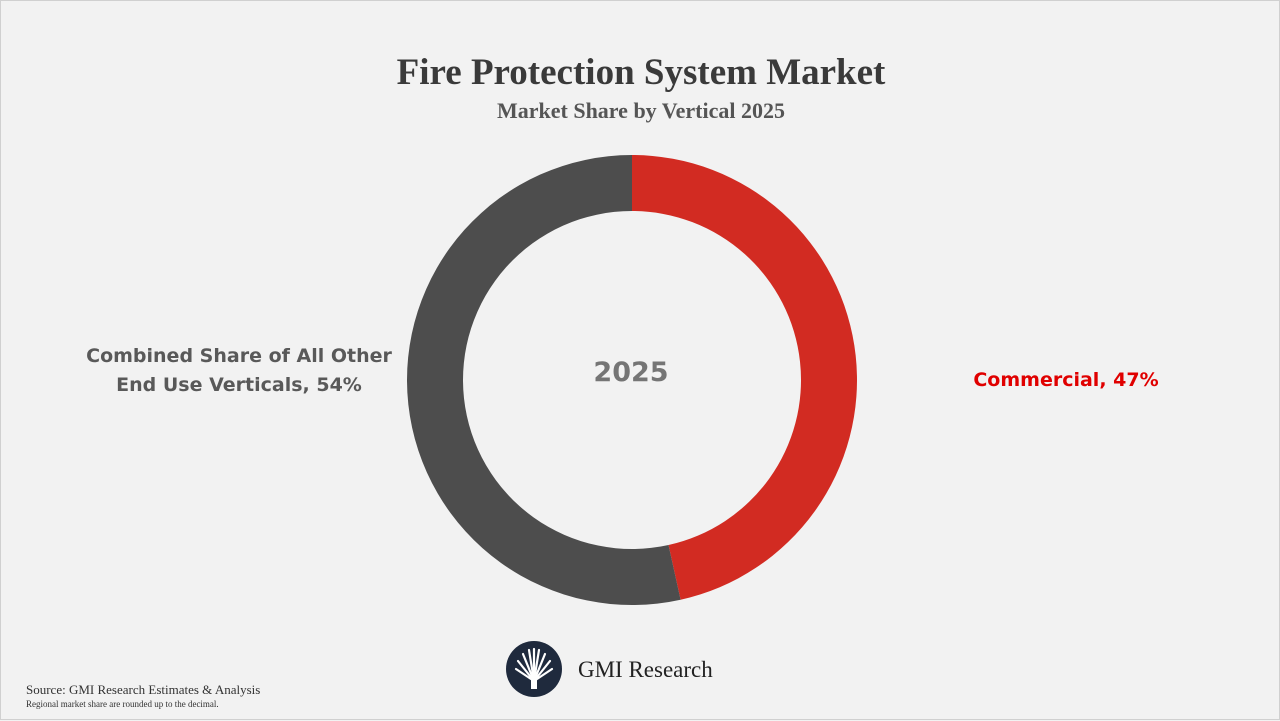  What do you see at coordinates (645, 669) in the screenshot?
I see `gmi-logo-text: GMI Research` at bounding box center [645, 669].